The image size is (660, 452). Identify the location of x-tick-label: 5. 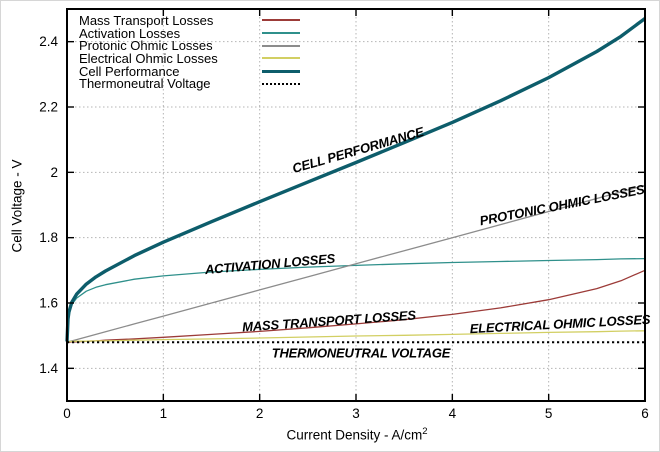
(549, 413).